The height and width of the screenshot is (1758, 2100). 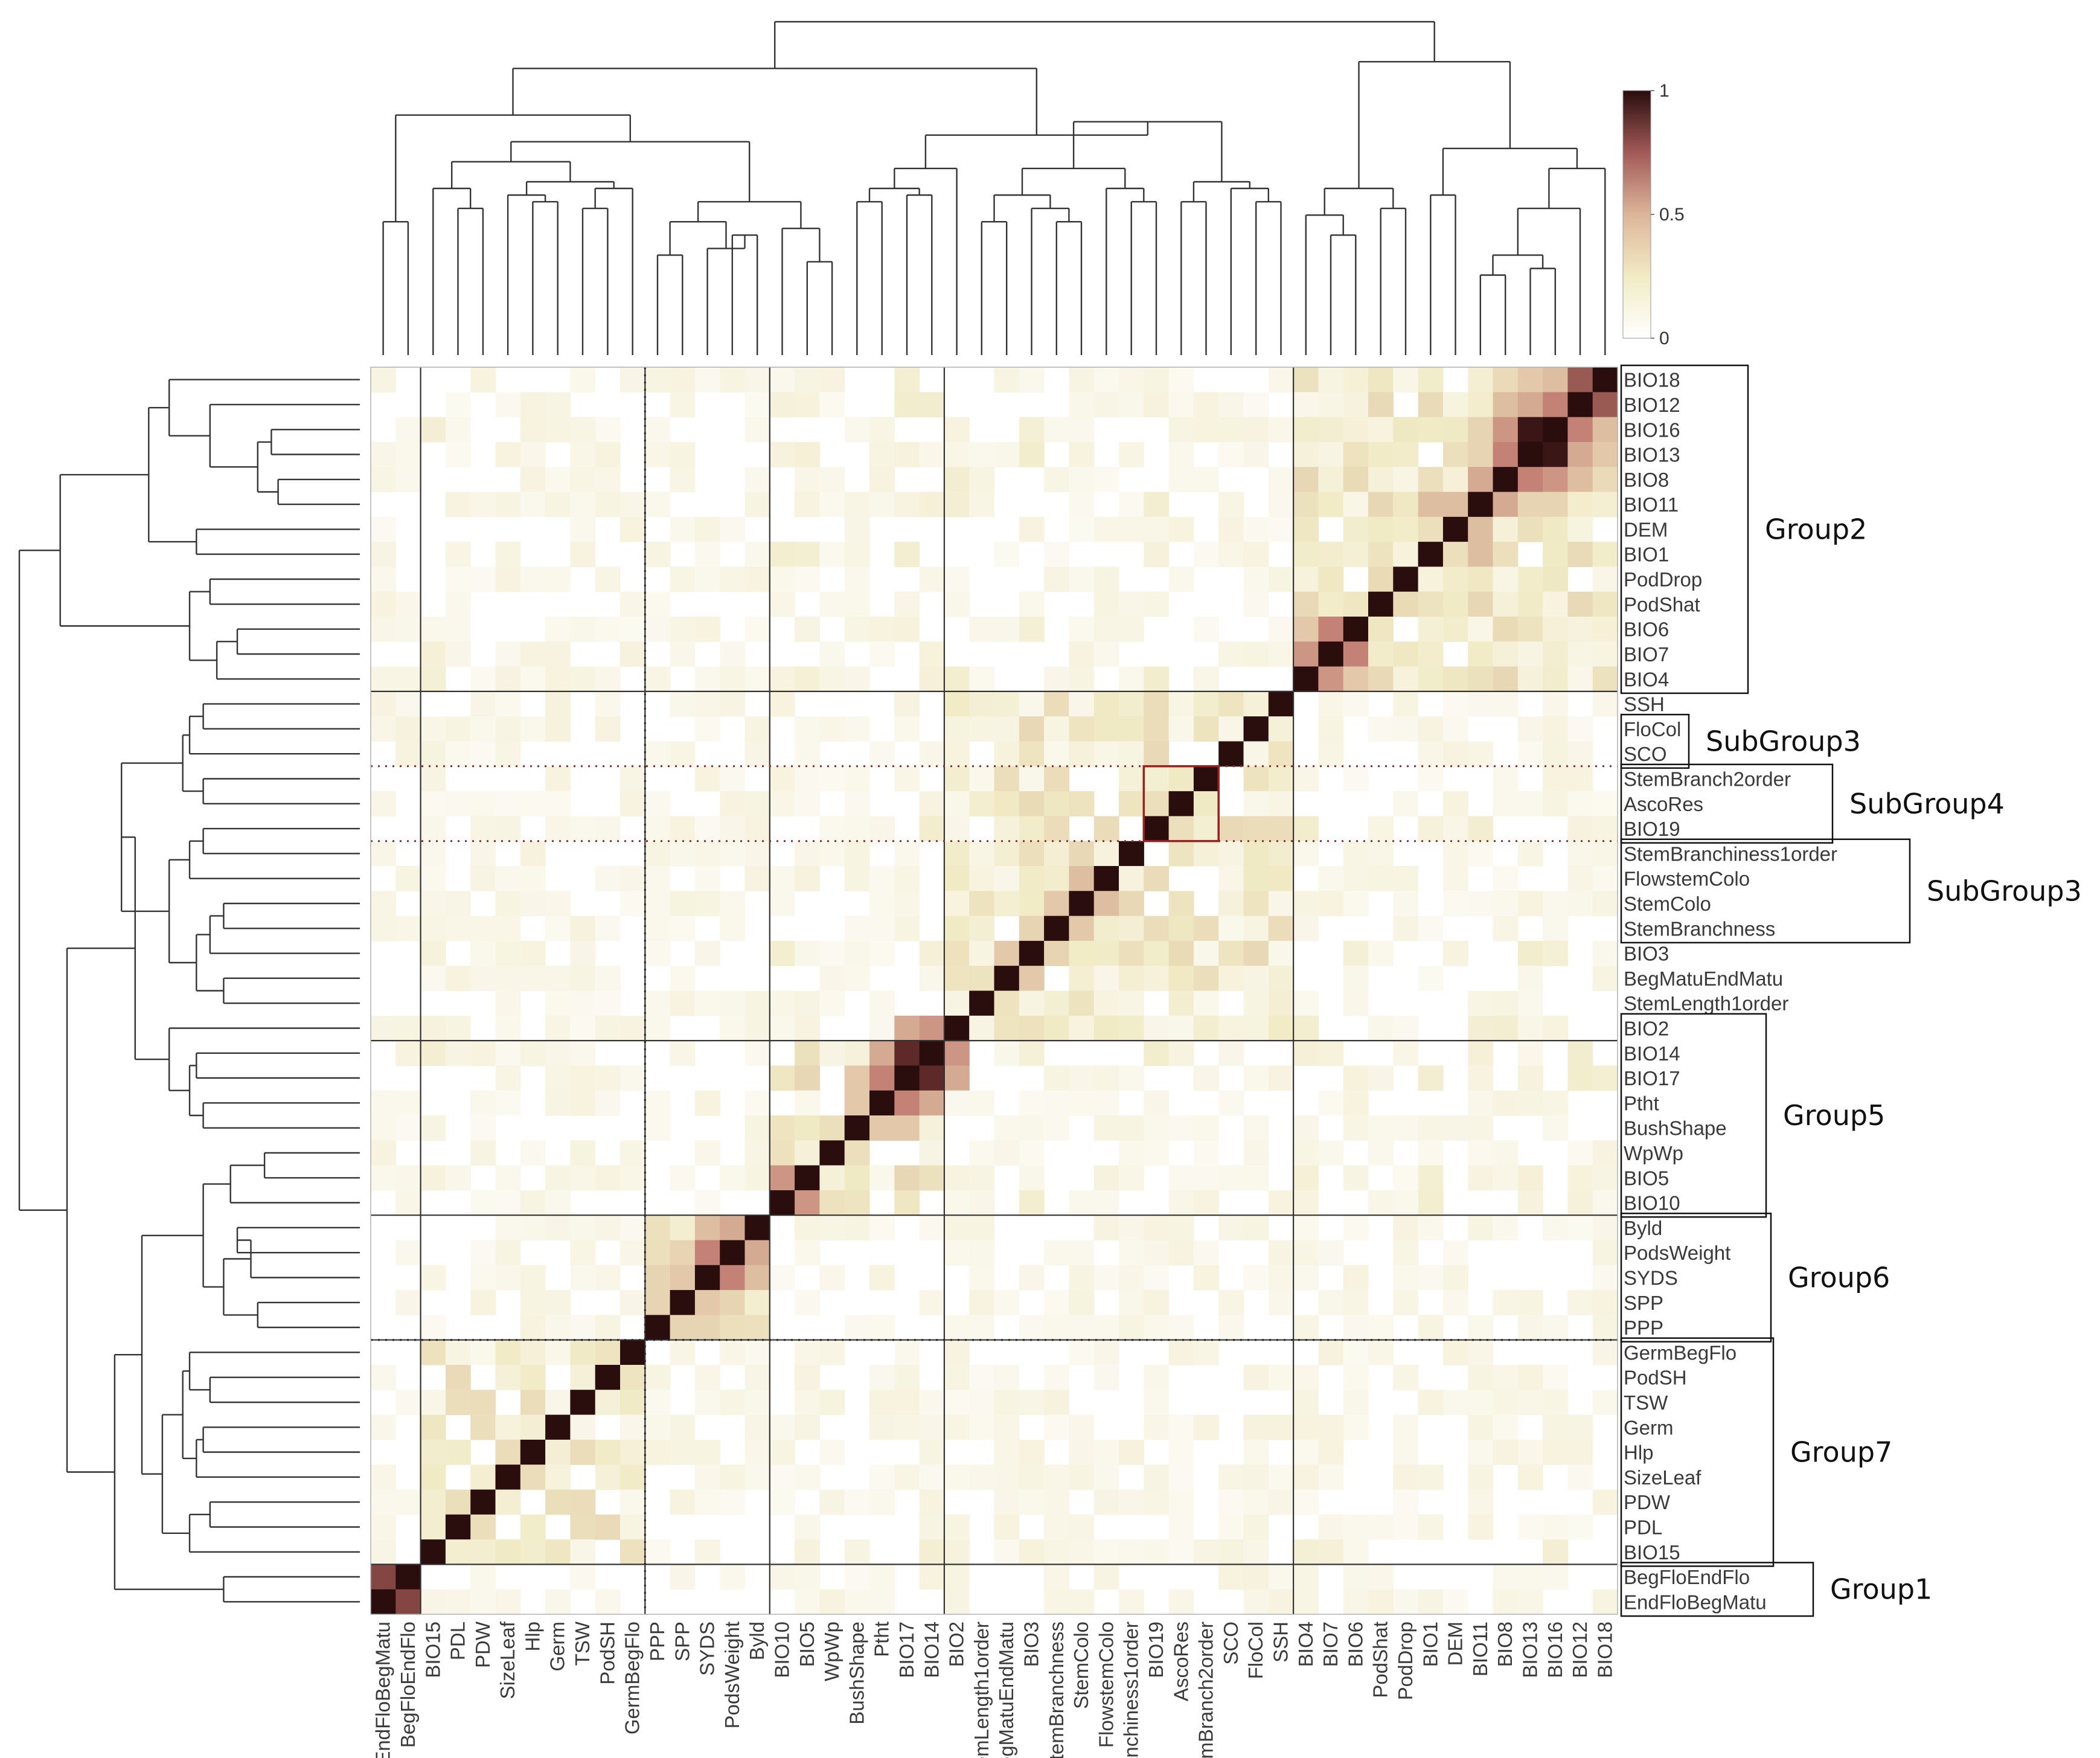 I want to click on column-label: Germ, so click(x=557, y=1647).